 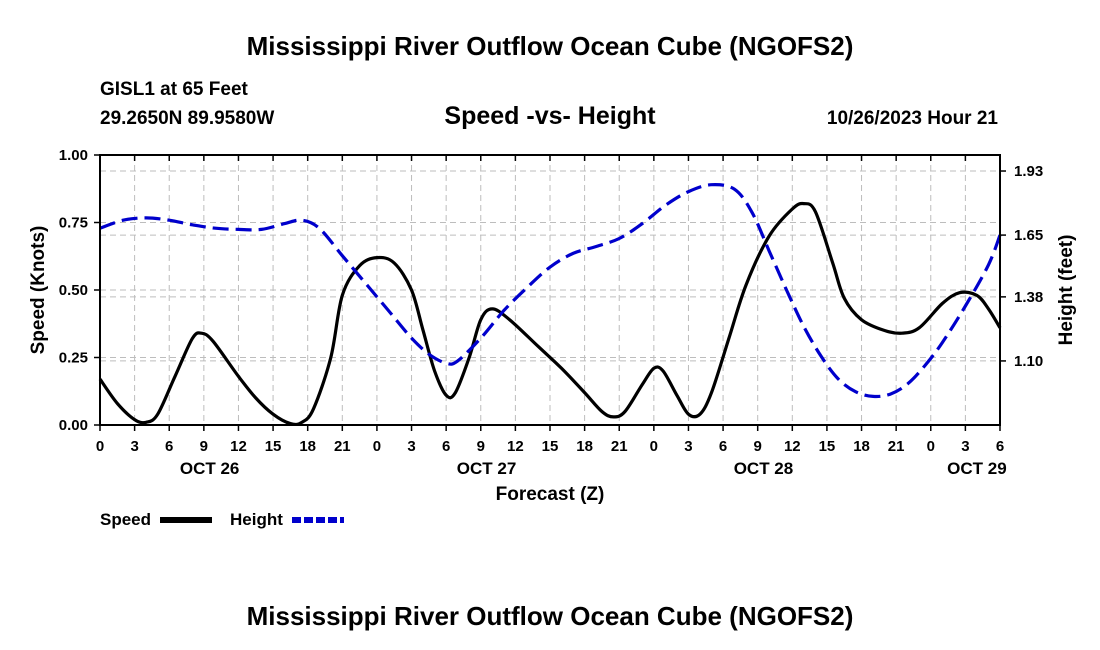 I want to click on timestamp-label: 10/26/2023 Hour 21, so click(x=913, y=118).